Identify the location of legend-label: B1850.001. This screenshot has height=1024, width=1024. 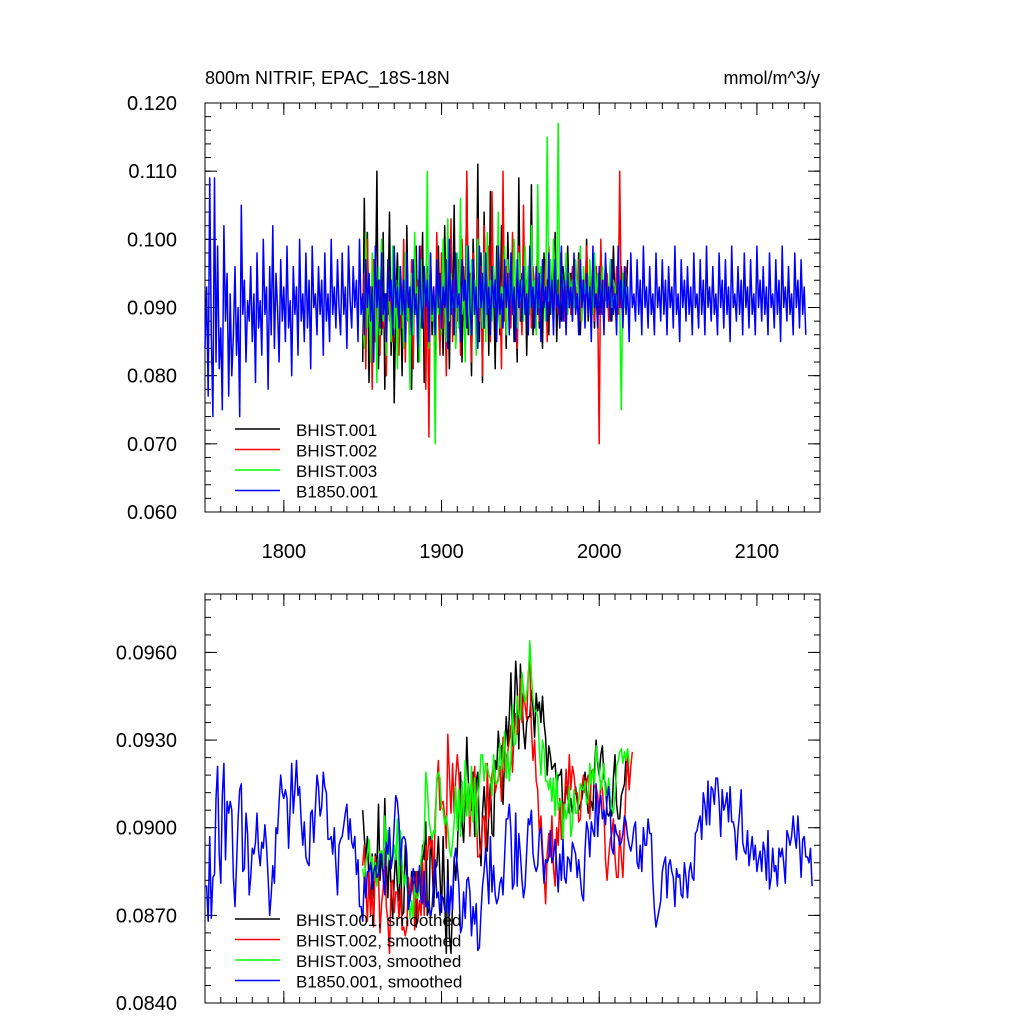
(337, 492).